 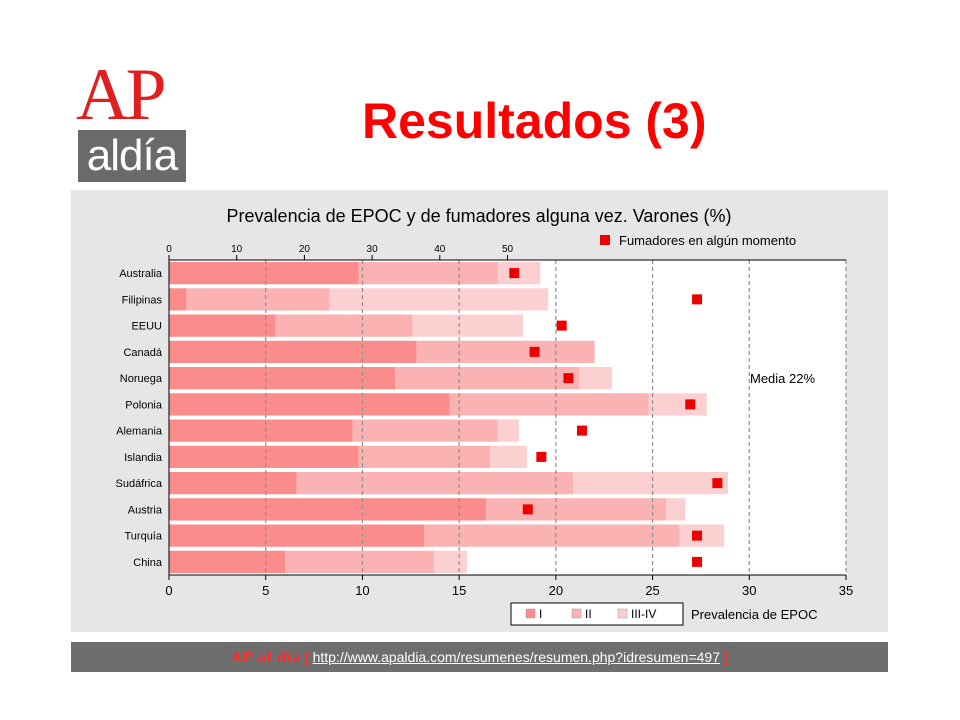 I want to click on logo-ap-text: AP, so click(x=121, y=95).